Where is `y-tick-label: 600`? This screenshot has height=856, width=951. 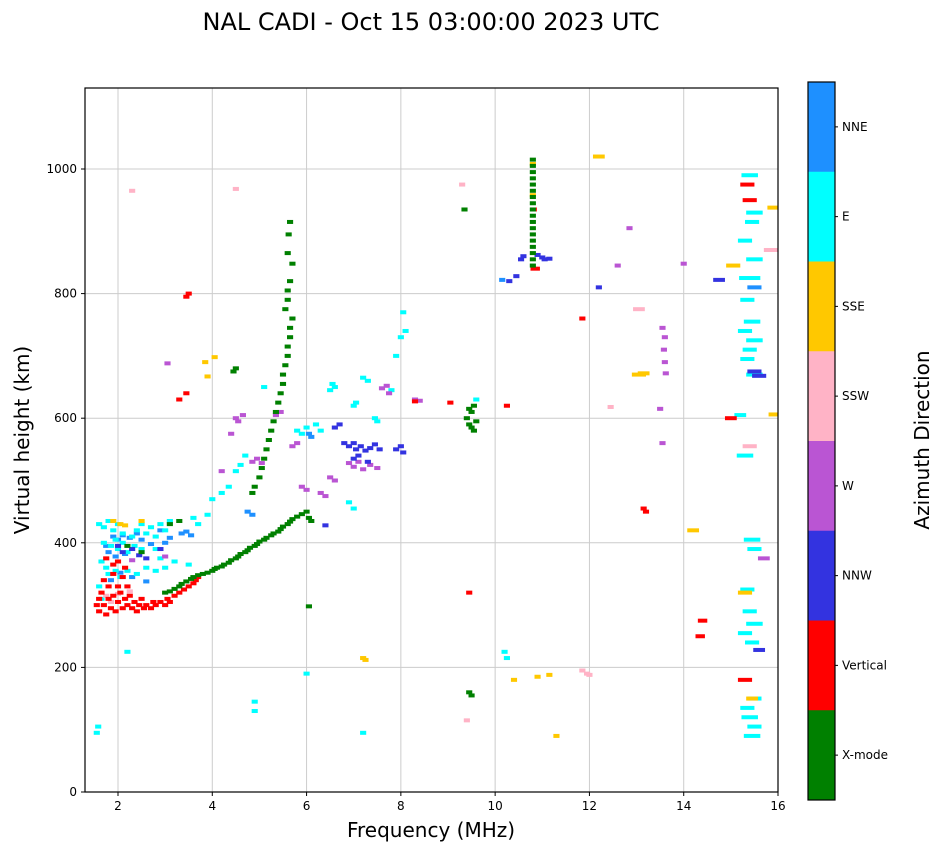 y-tick-label: 600 is located at coordinates (65, 418).